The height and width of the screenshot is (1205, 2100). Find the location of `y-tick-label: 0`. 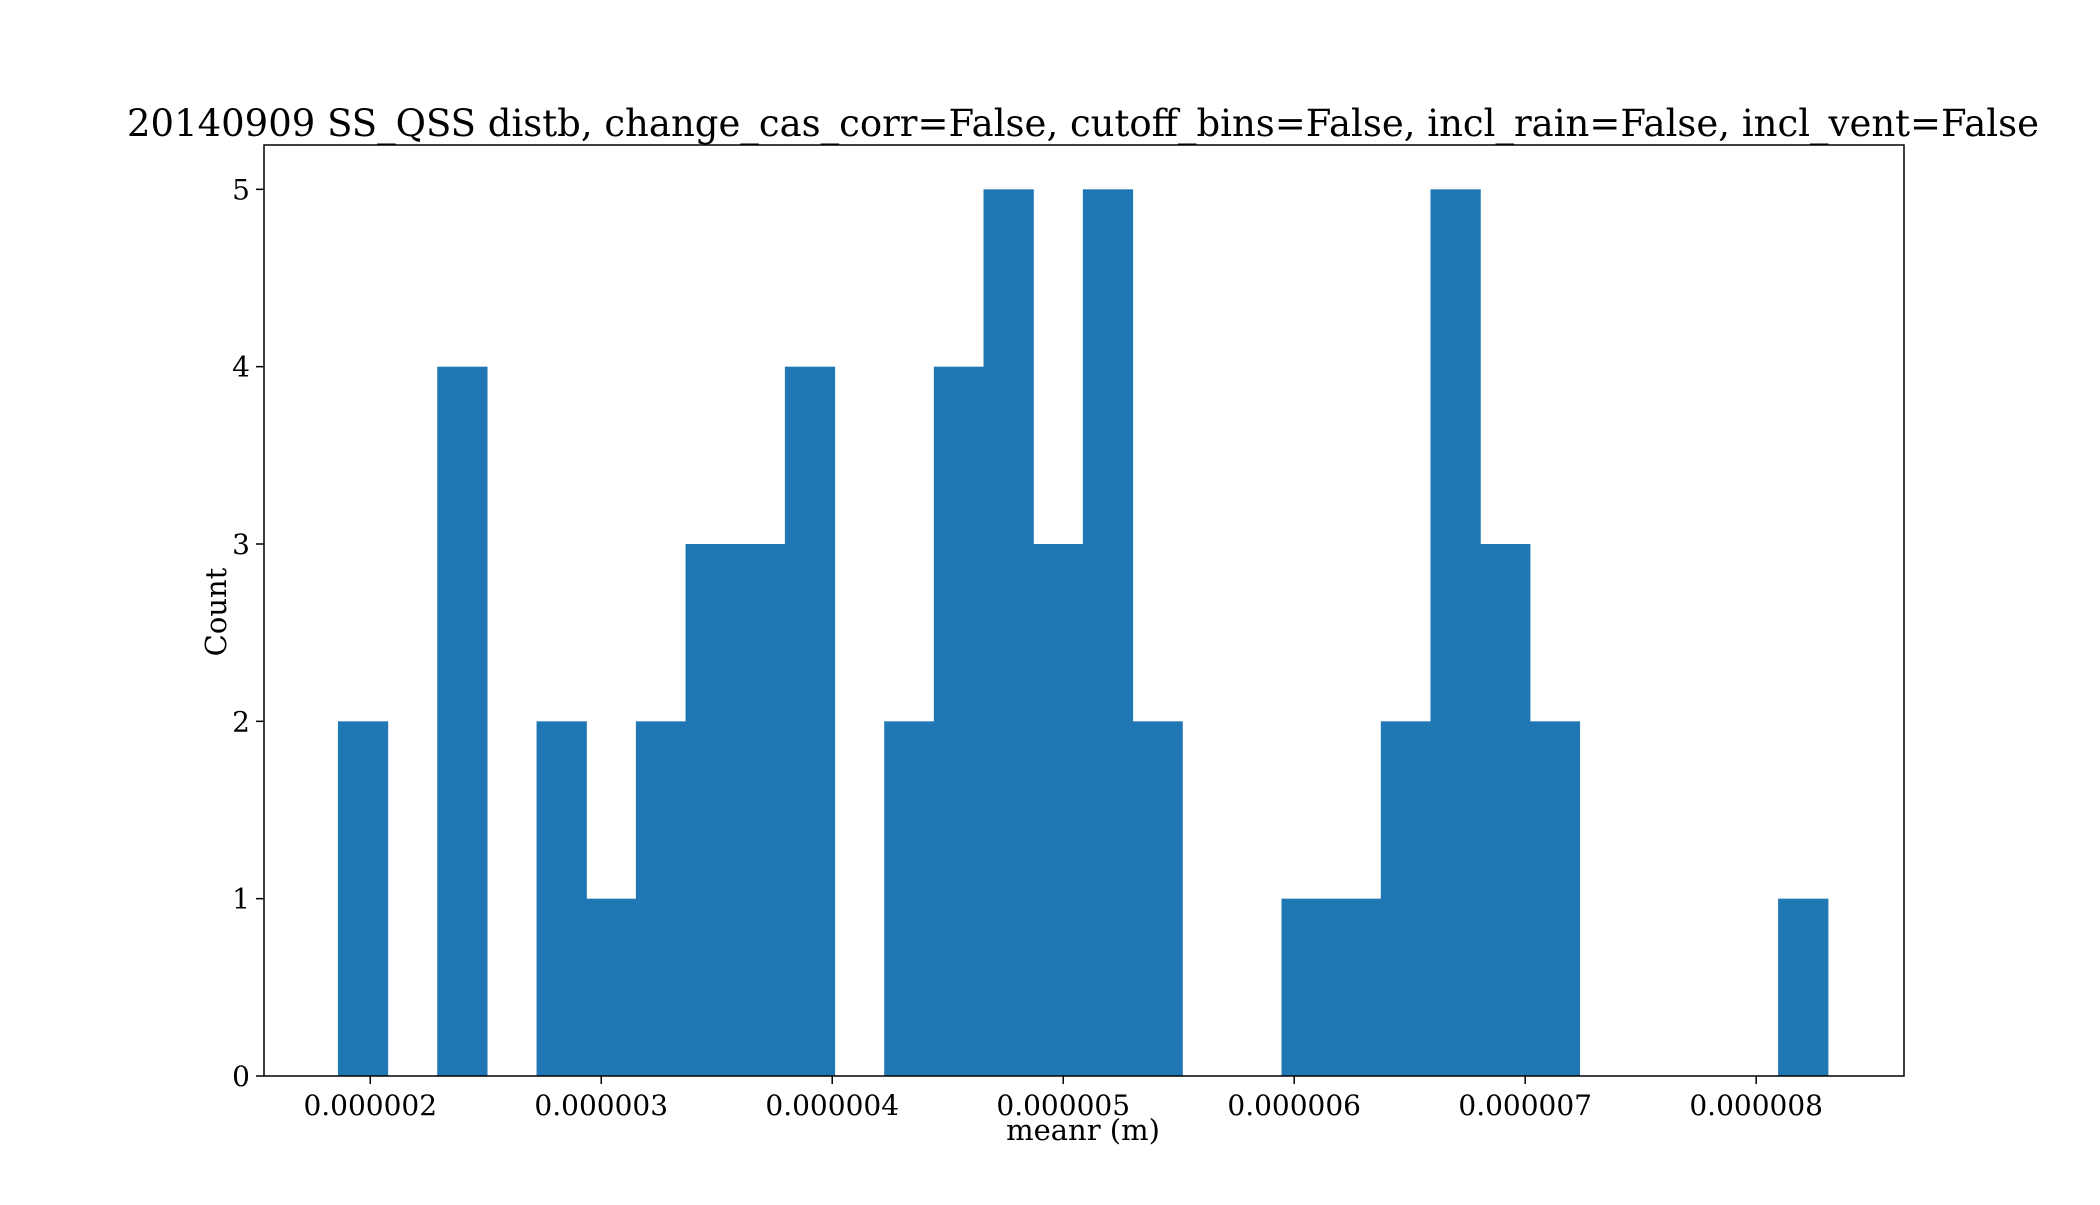

y-tick-label: 0 is located at coordinates (241, 1076).